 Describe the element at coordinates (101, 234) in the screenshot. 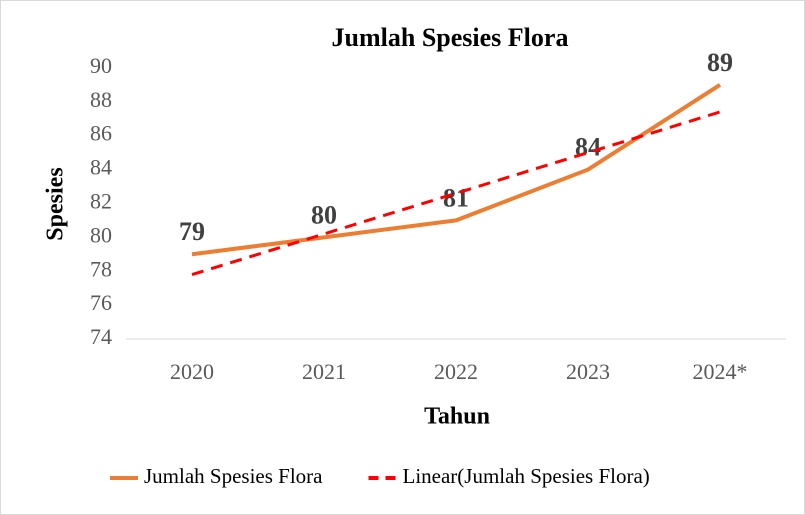

I see `y-tick-label: 80` at that location.